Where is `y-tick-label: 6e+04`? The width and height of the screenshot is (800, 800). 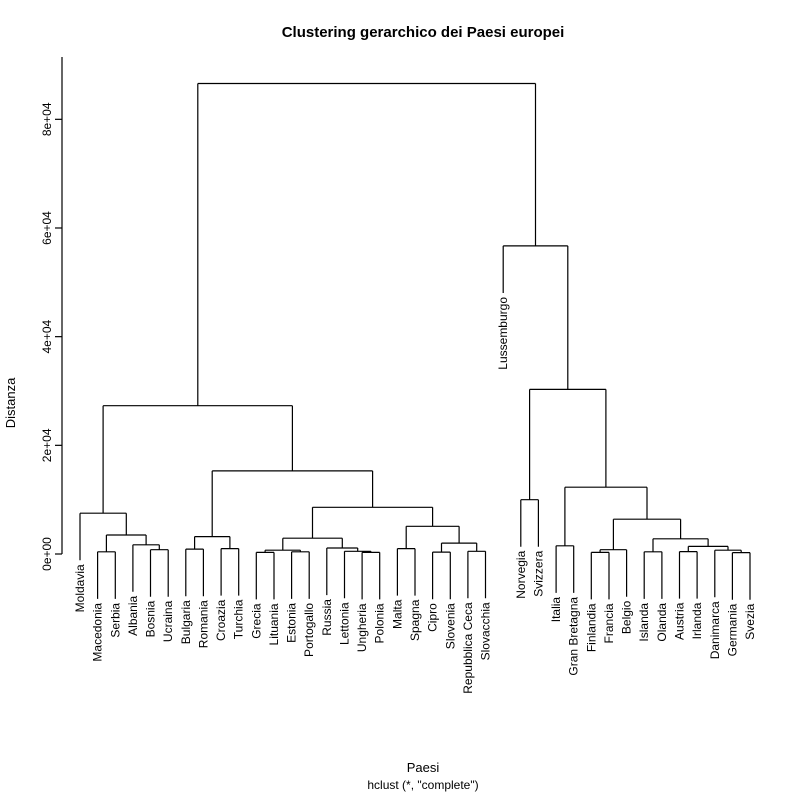
y-tick-label: 6e+04 is located at coordinates (47, 228).